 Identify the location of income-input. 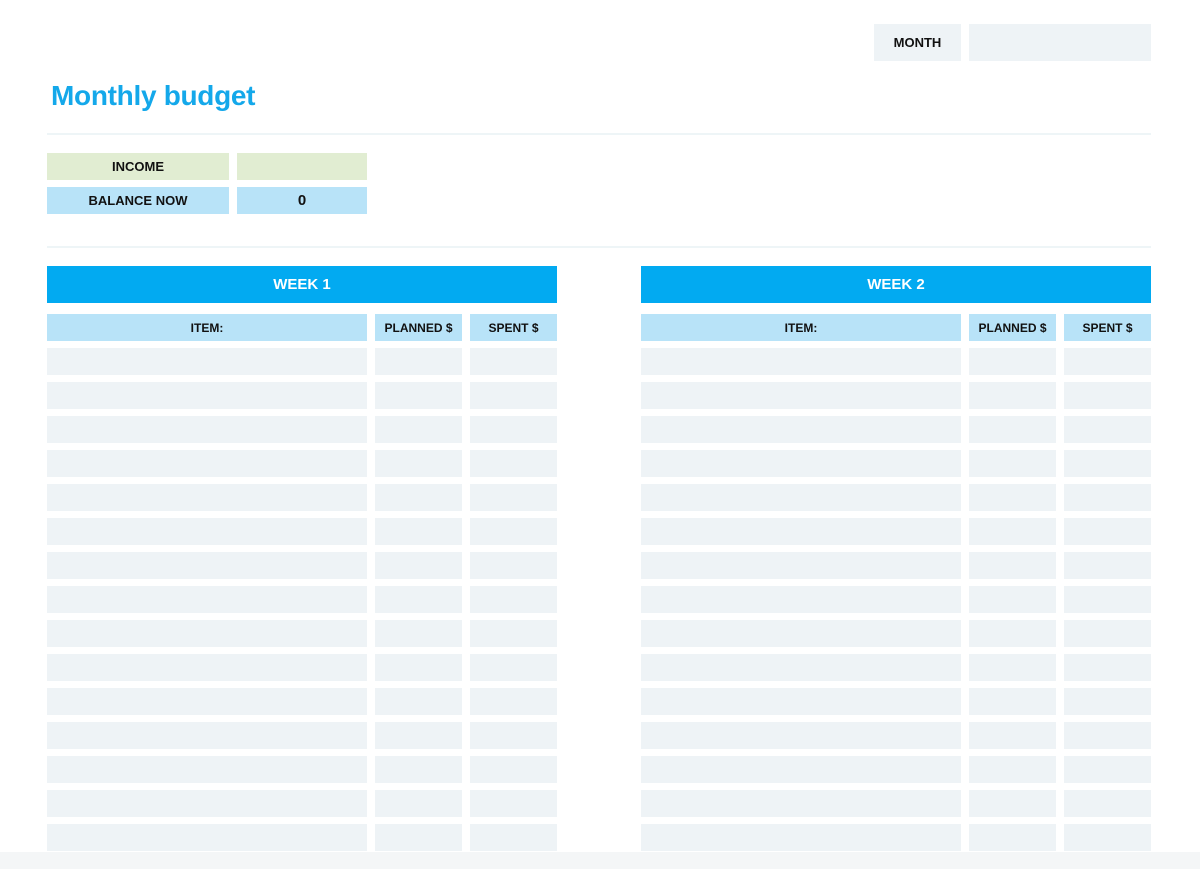
(302, 166).